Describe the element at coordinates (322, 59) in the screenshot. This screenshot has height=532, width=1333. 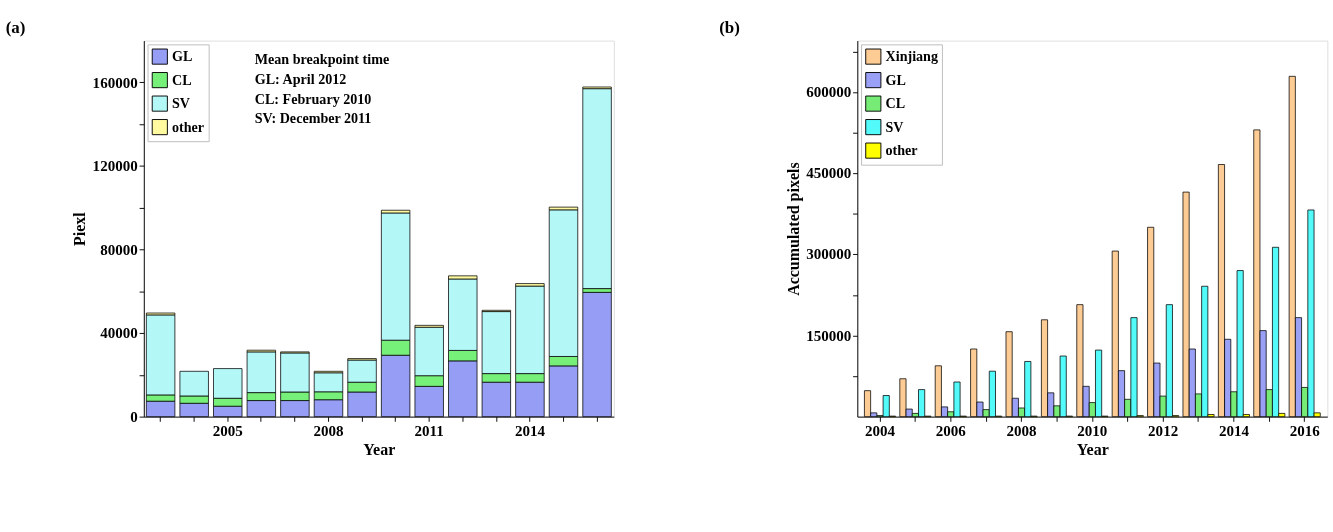
I see `annotation: Mean breakpoint time` at that location.